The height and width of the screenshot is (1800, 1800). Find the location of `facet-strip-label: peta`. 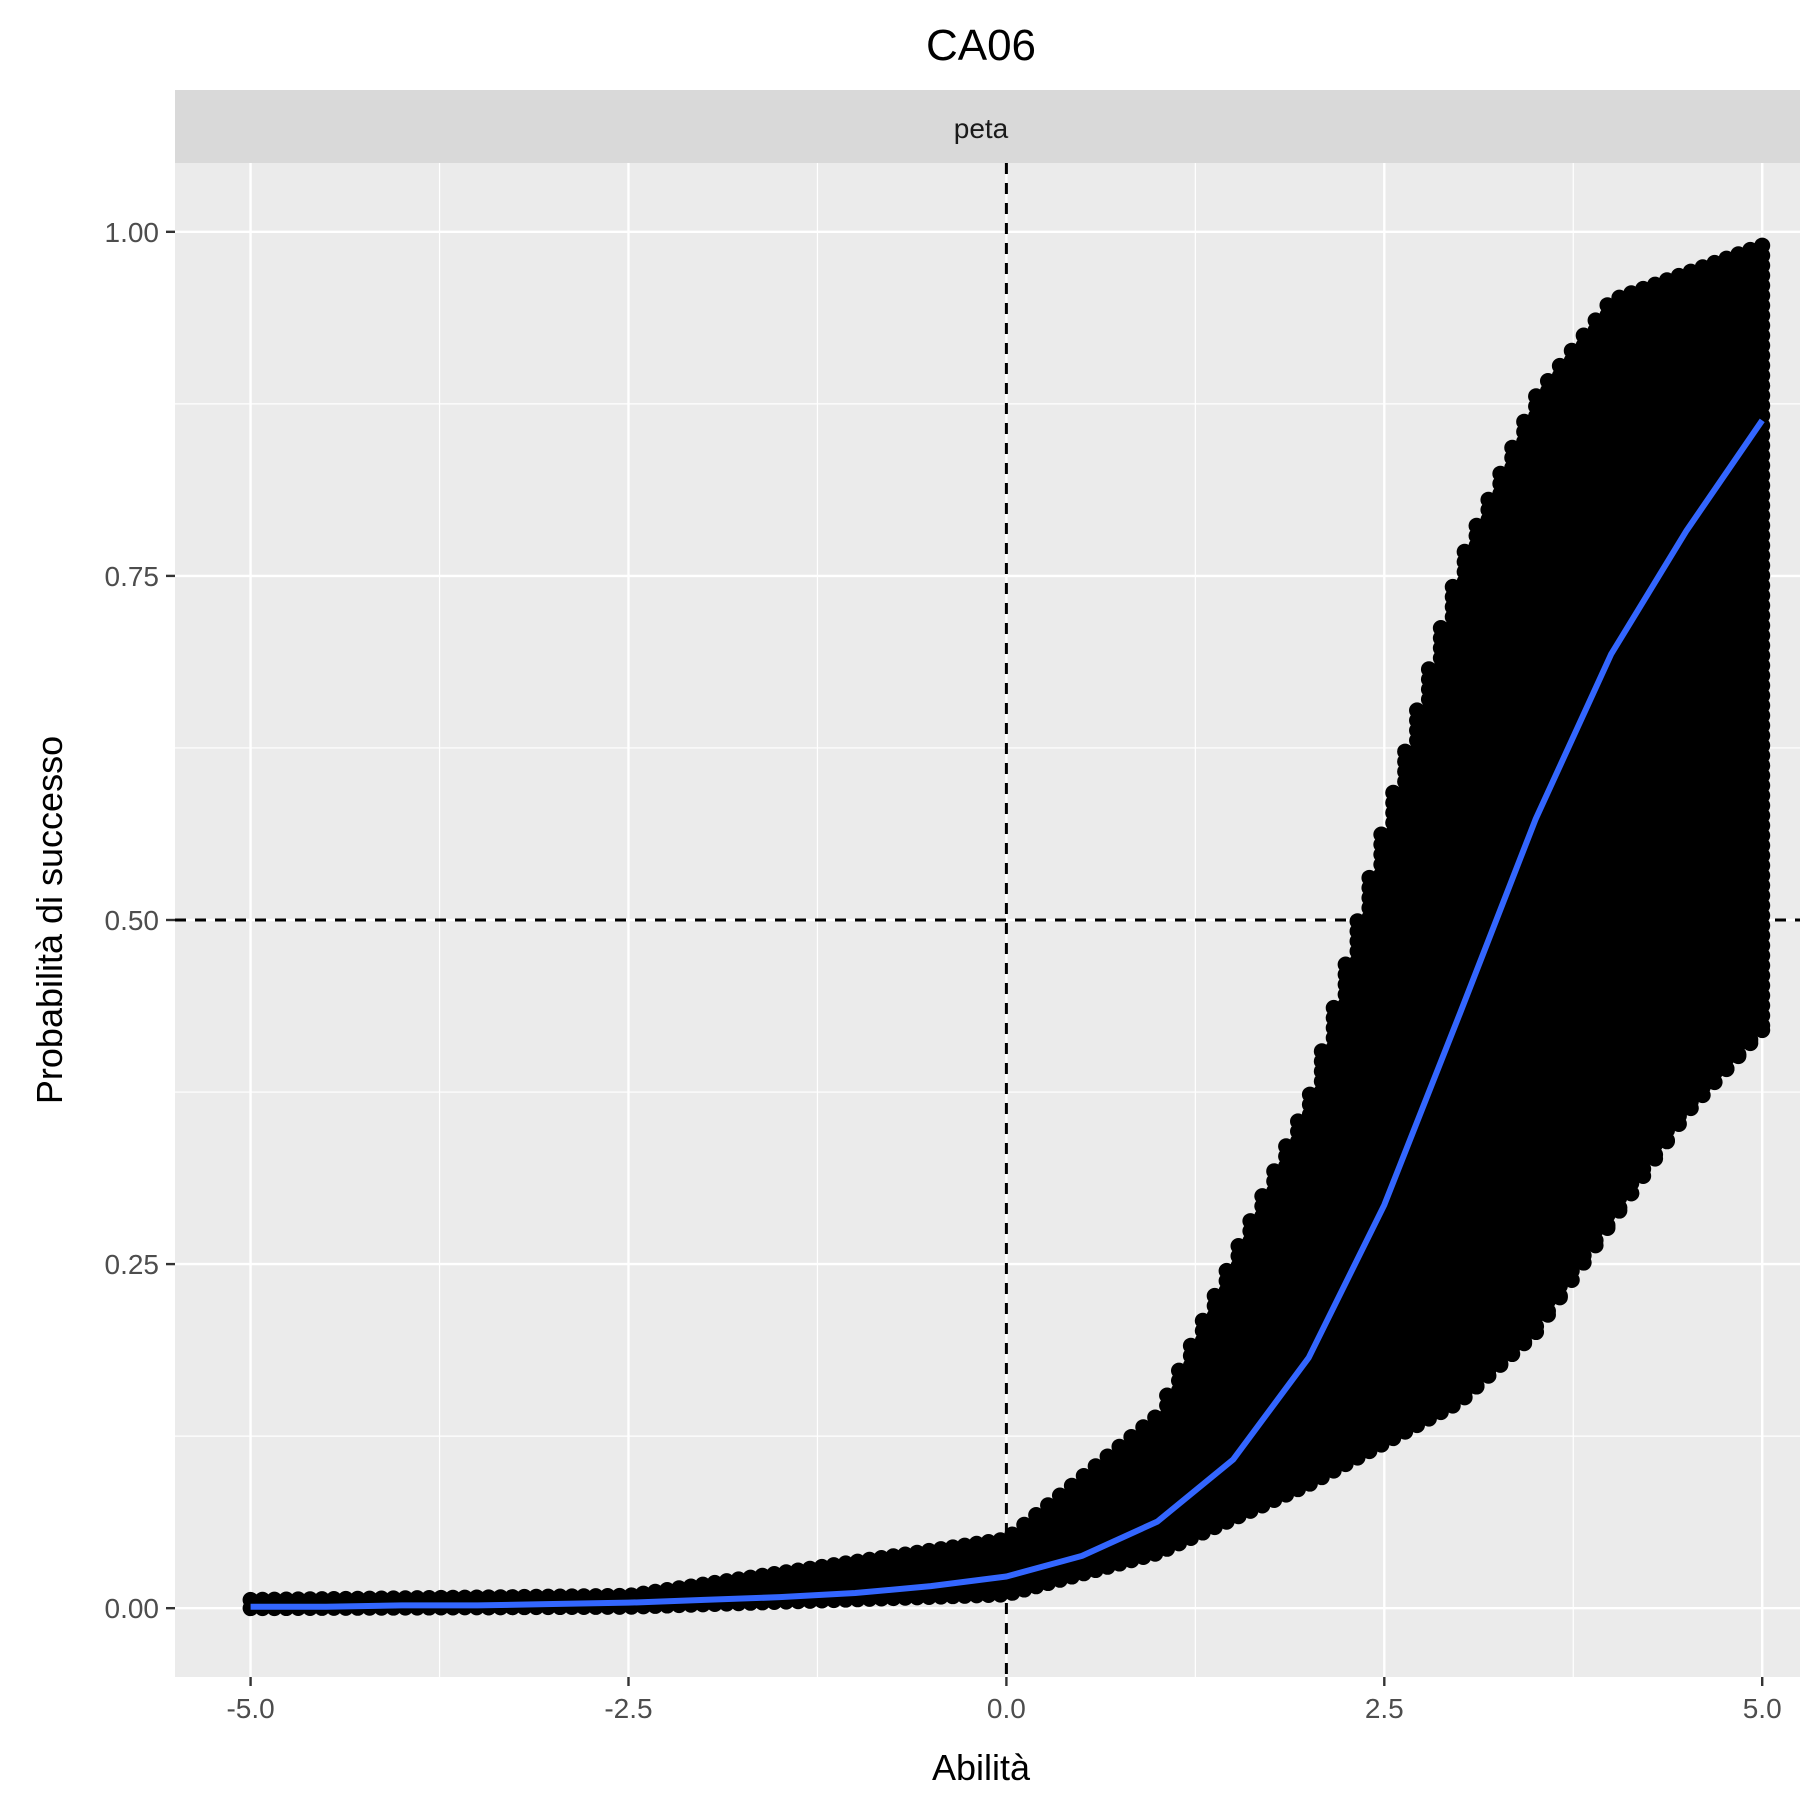

facet-strip-label: peta is located at coordinates (981, 128).